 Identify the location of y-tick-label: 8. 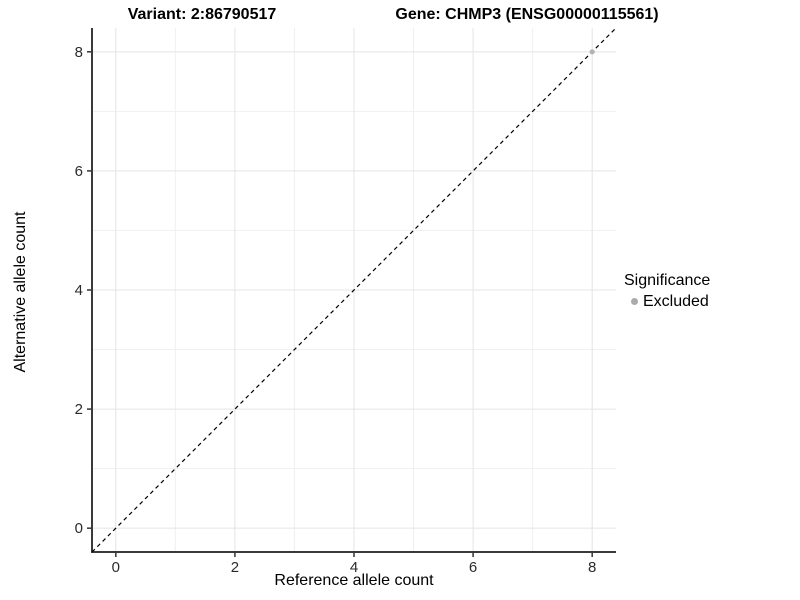
(79, 52).